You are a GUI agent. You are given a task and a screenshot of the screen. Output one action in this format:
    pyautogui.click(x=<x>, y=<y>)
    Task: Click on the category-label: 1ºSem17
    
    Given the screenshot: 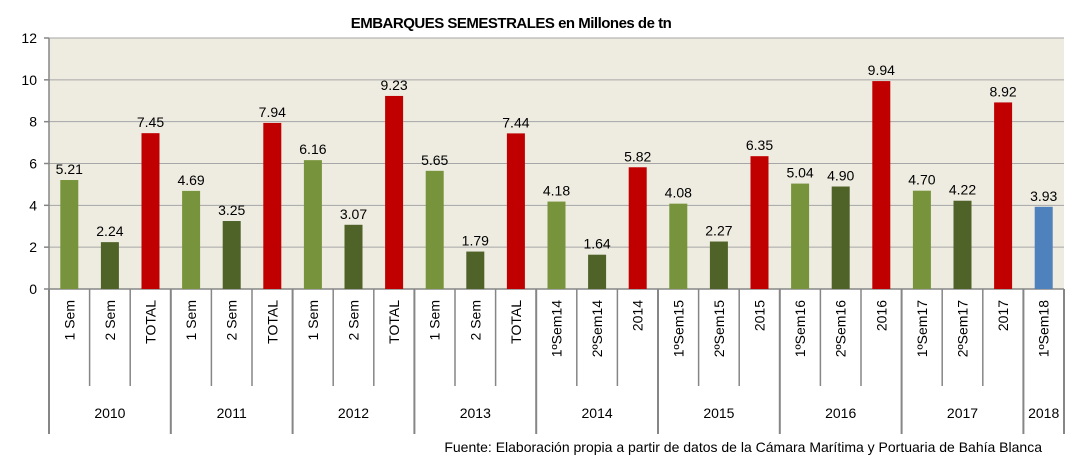 What is the action you would take?
    pyautogui.click(x=922, y=328)
    